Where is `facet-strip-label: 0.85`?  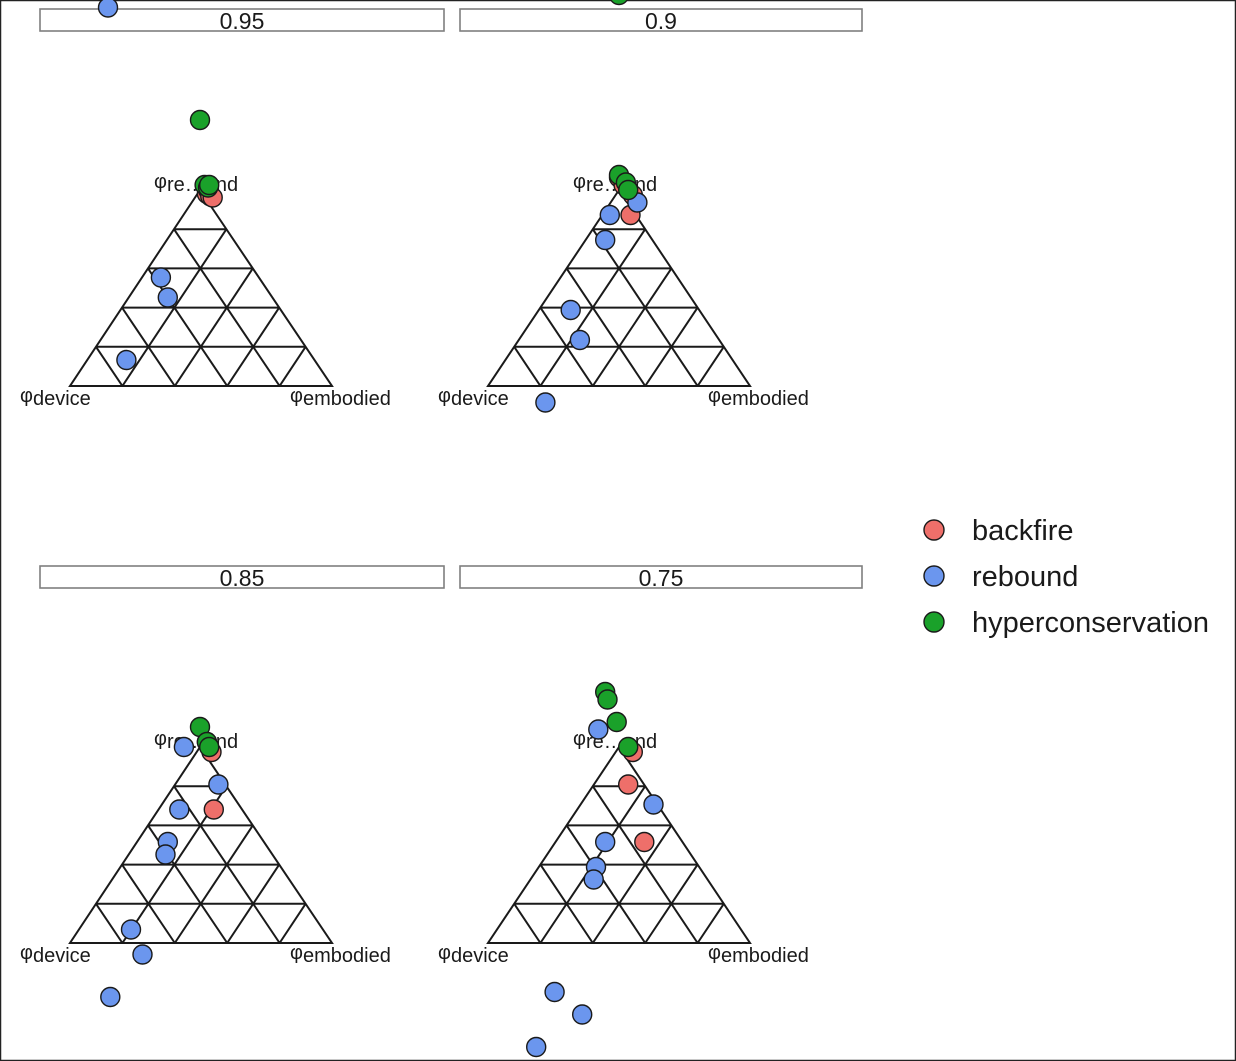
facet-strip-label: 0.85 is located at coordinates (242, 578).